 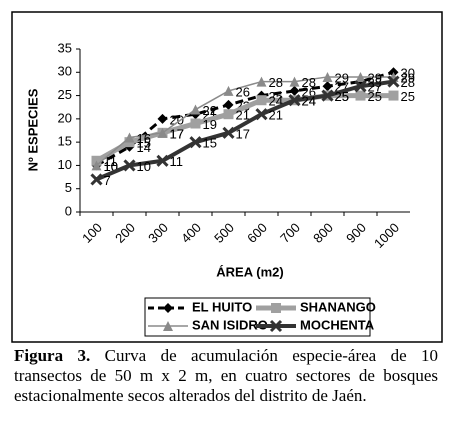 I want to click on y-tick-label: 15, so click(x=65, y=141).